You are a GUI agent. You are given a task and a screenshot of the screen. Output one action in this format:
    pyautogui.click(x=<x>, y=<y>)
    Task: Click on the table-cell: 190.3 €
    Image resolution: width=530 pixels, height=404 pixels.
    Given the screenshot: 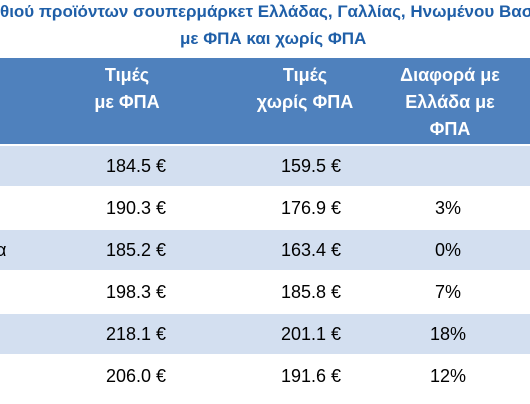 What is the action you would take?
    pyautogui.click(x=135, y=208)
    